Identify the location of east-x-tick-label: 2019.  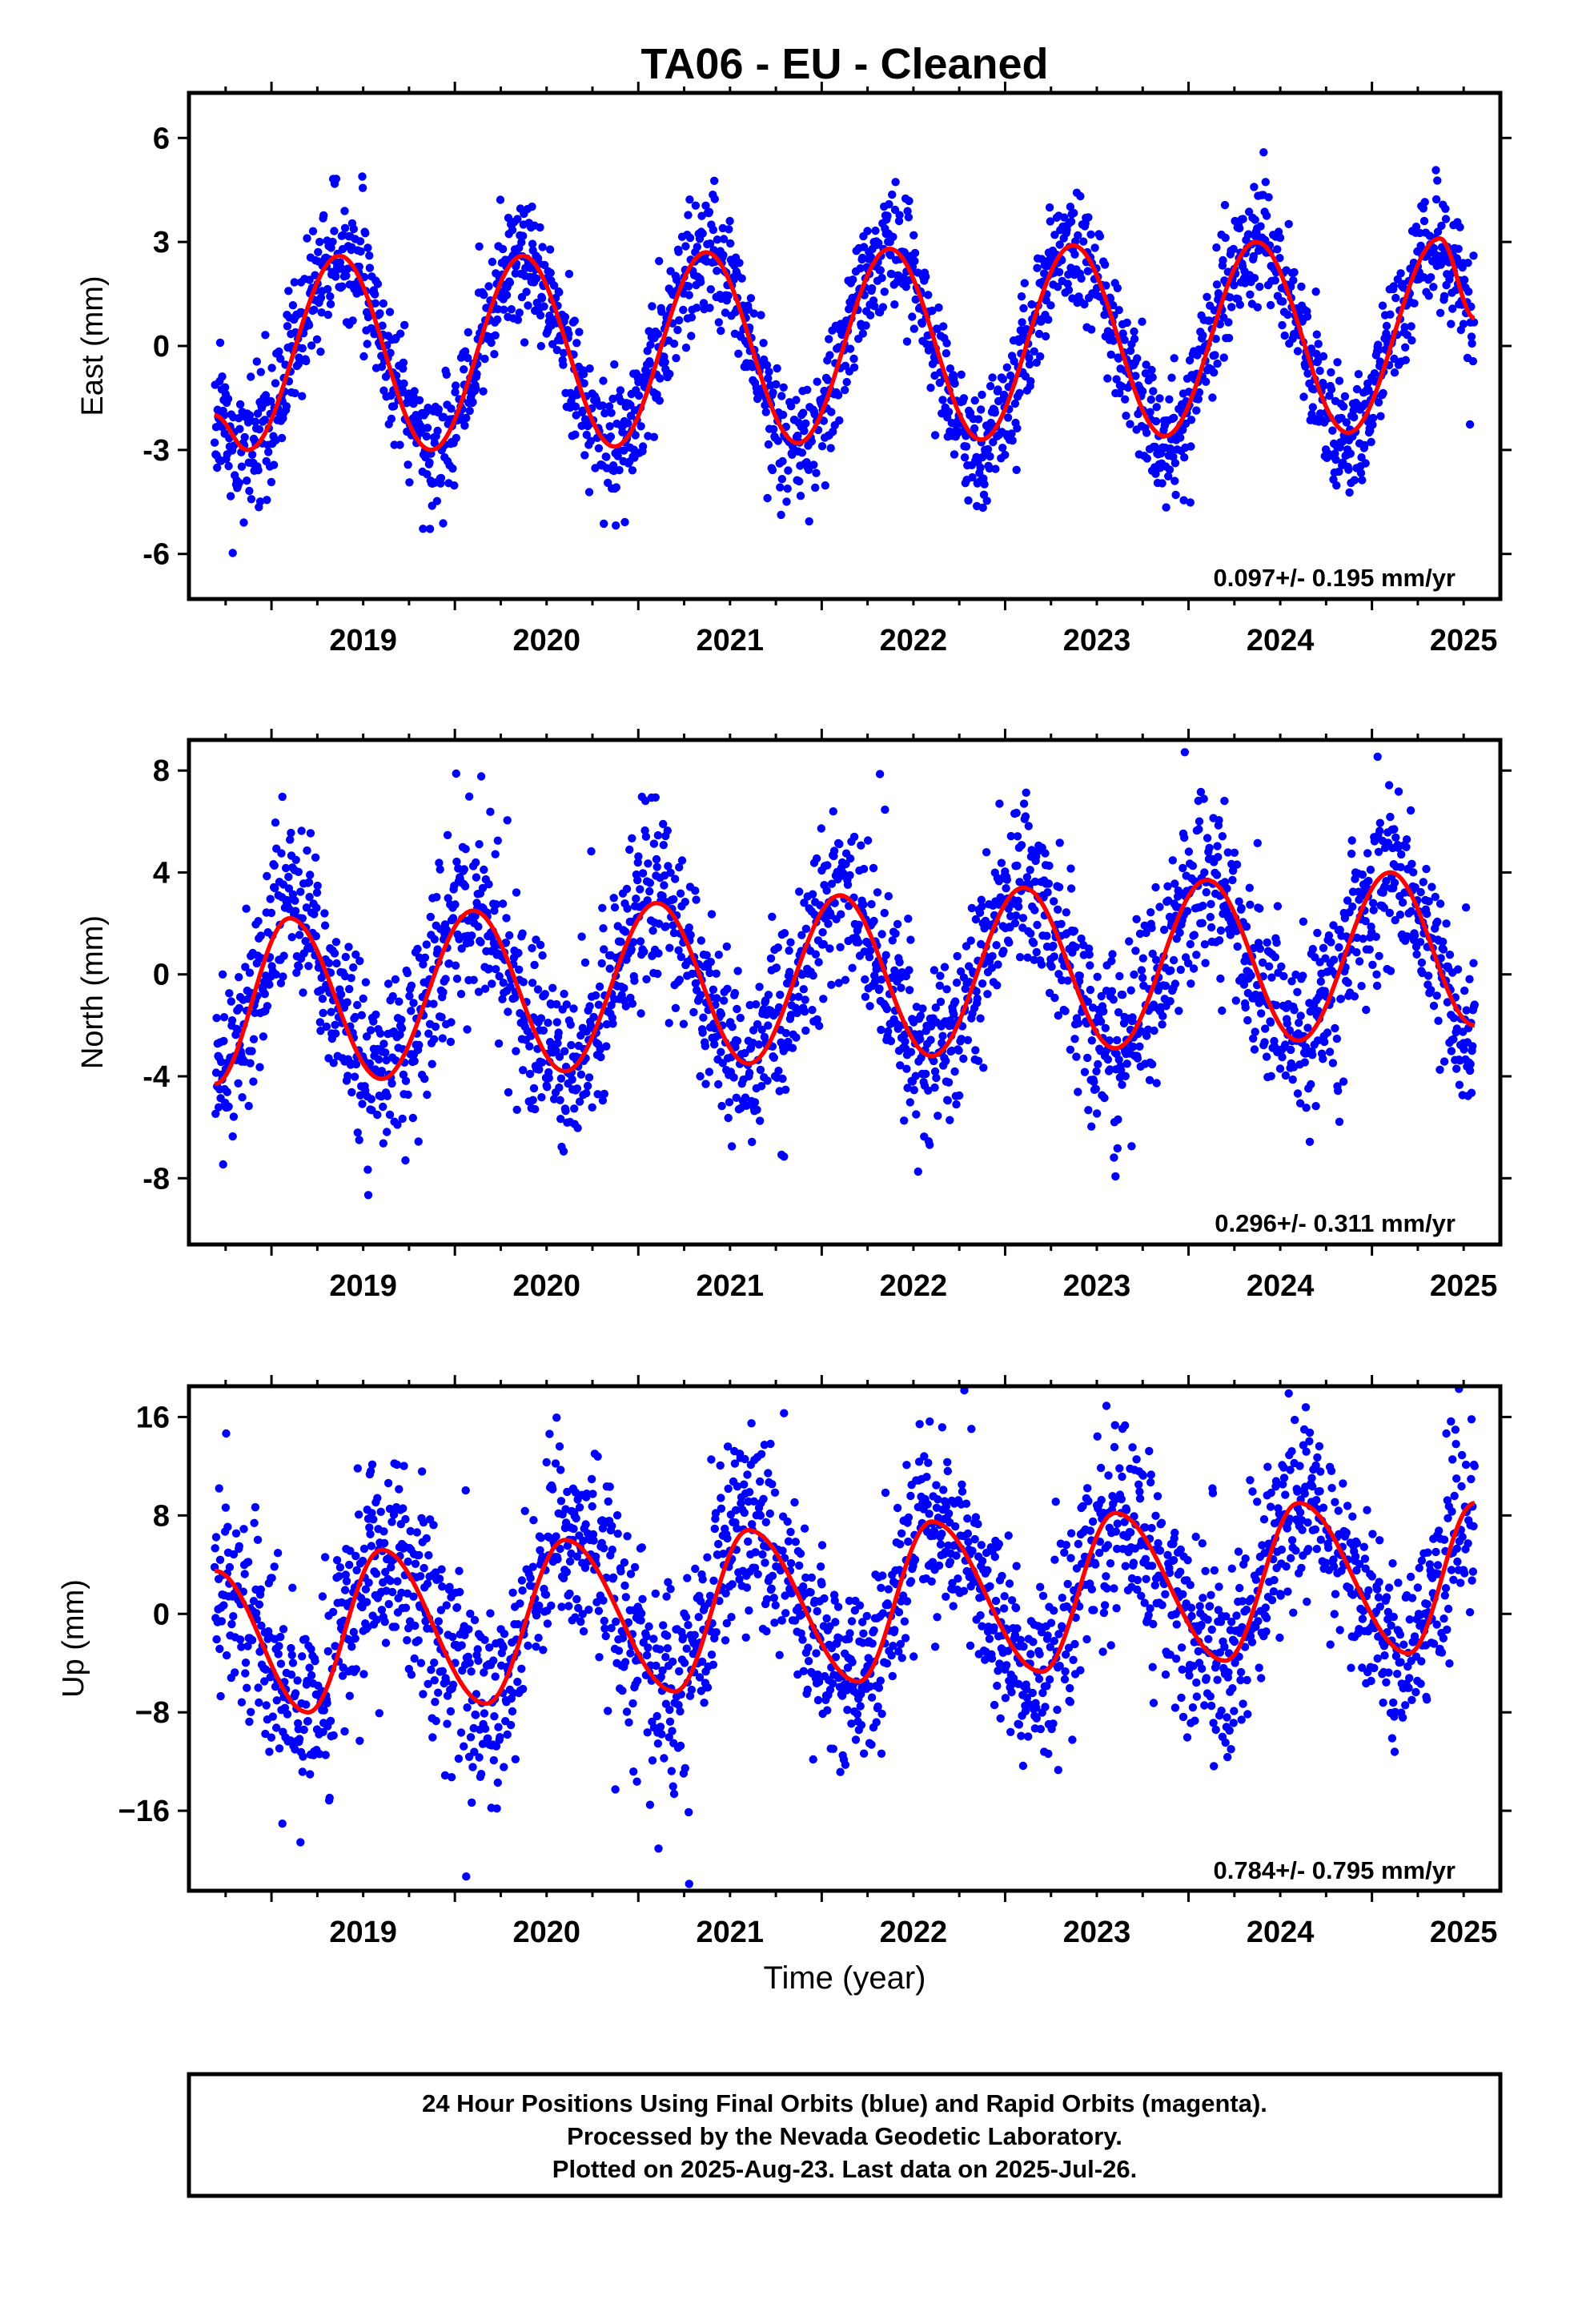
(363, 640).